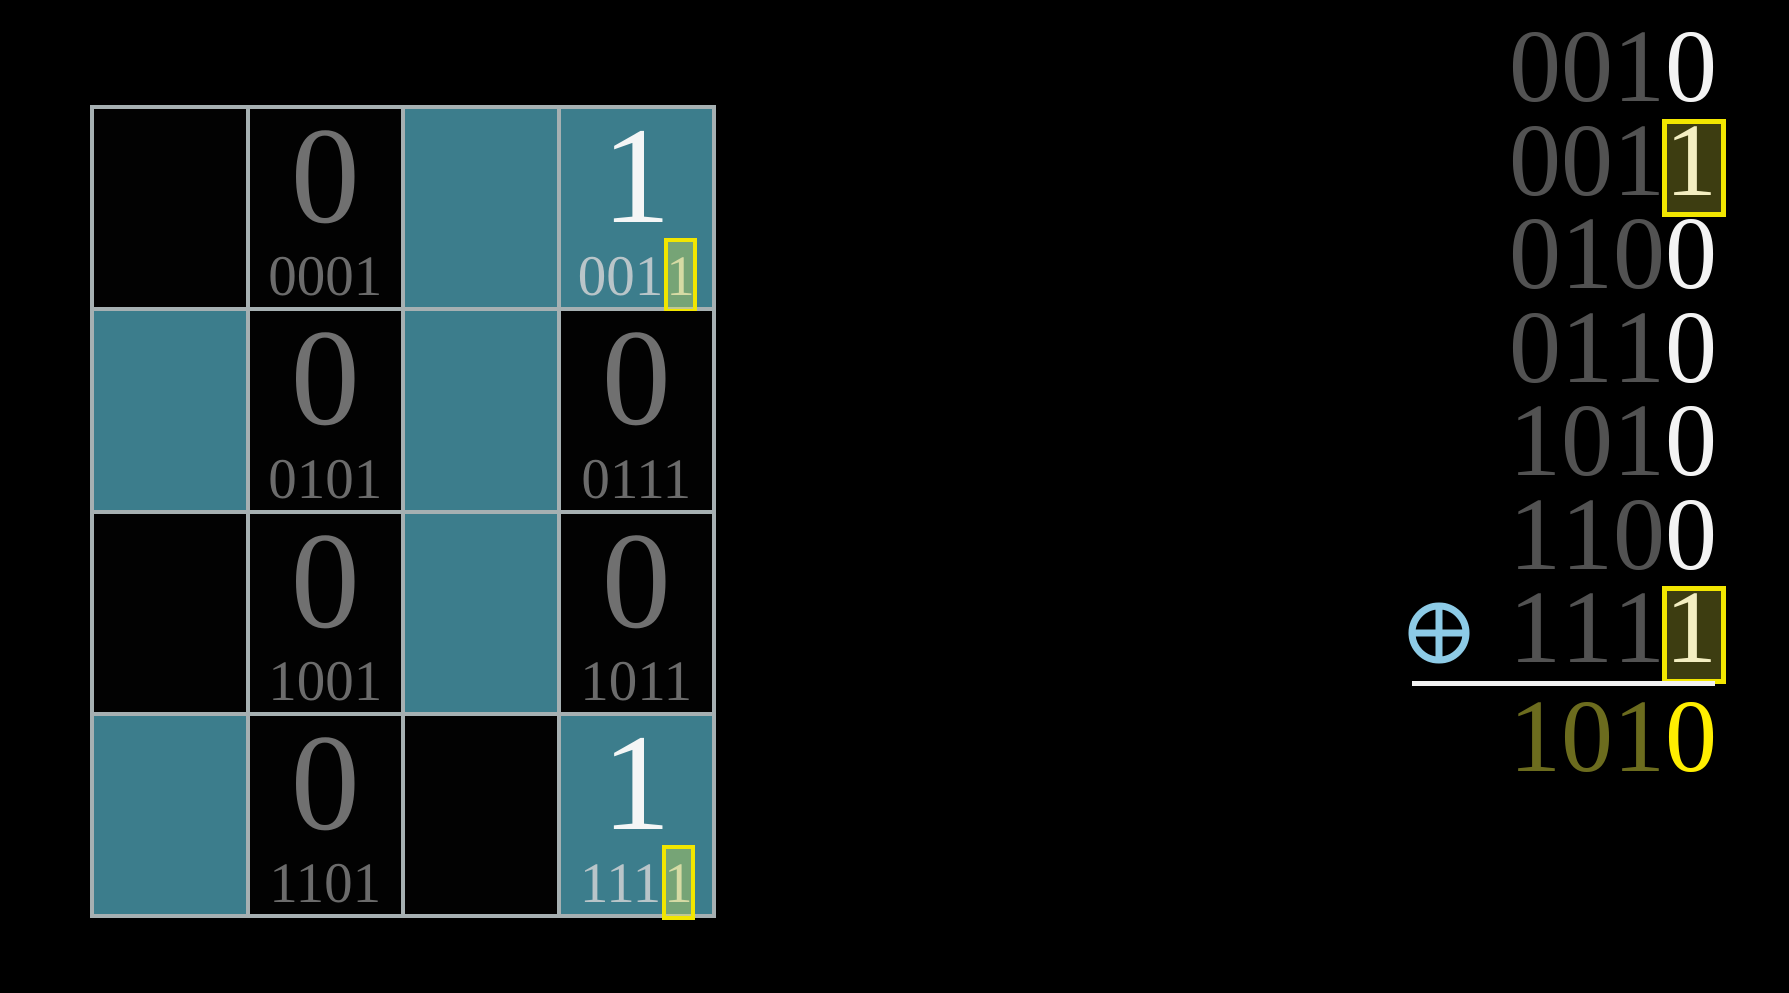 This screenshot has width=1789, height=993. What do you see at coordinates (636, 681) in the screenshot?
I see `cell-position-label: 1011` at bounding box center [636, 681].